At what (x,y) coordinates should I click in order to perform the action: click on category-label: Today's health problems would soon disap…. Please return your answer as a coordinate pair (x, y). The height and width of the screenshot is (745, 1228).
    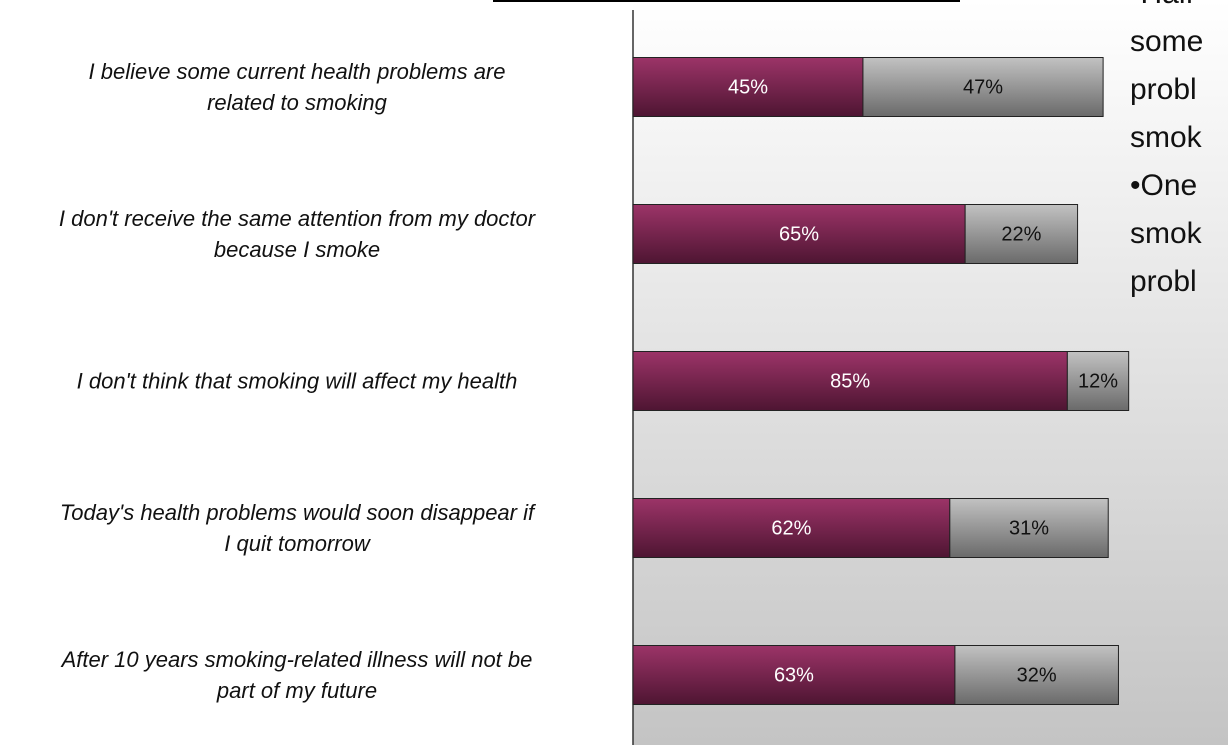
    Looking at the image, I should click on (297, 528).